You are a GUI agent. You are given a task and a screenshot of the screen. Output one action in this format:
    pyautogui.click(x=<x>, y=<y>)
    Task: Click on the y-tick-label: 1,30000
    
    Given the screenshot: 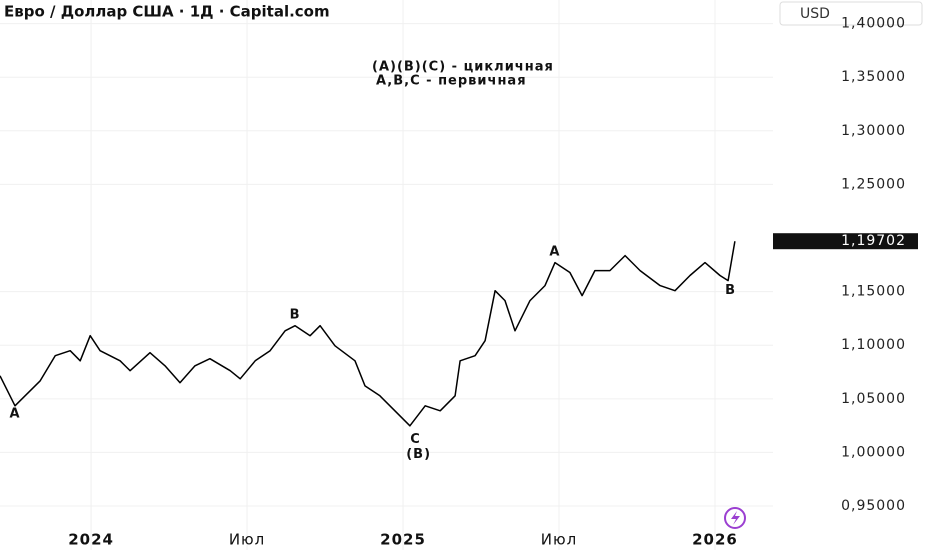 What is the action you would take?
    pyautogui.click(x=873, y=131)
    